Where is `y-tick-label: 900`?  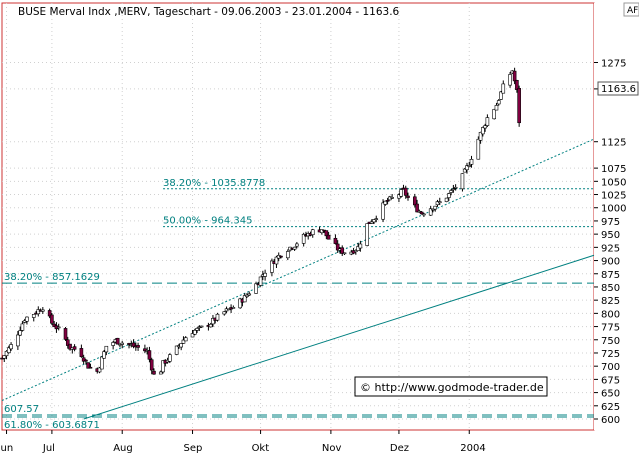 y-tick-label: 900 is located at coordinates (610, 262).